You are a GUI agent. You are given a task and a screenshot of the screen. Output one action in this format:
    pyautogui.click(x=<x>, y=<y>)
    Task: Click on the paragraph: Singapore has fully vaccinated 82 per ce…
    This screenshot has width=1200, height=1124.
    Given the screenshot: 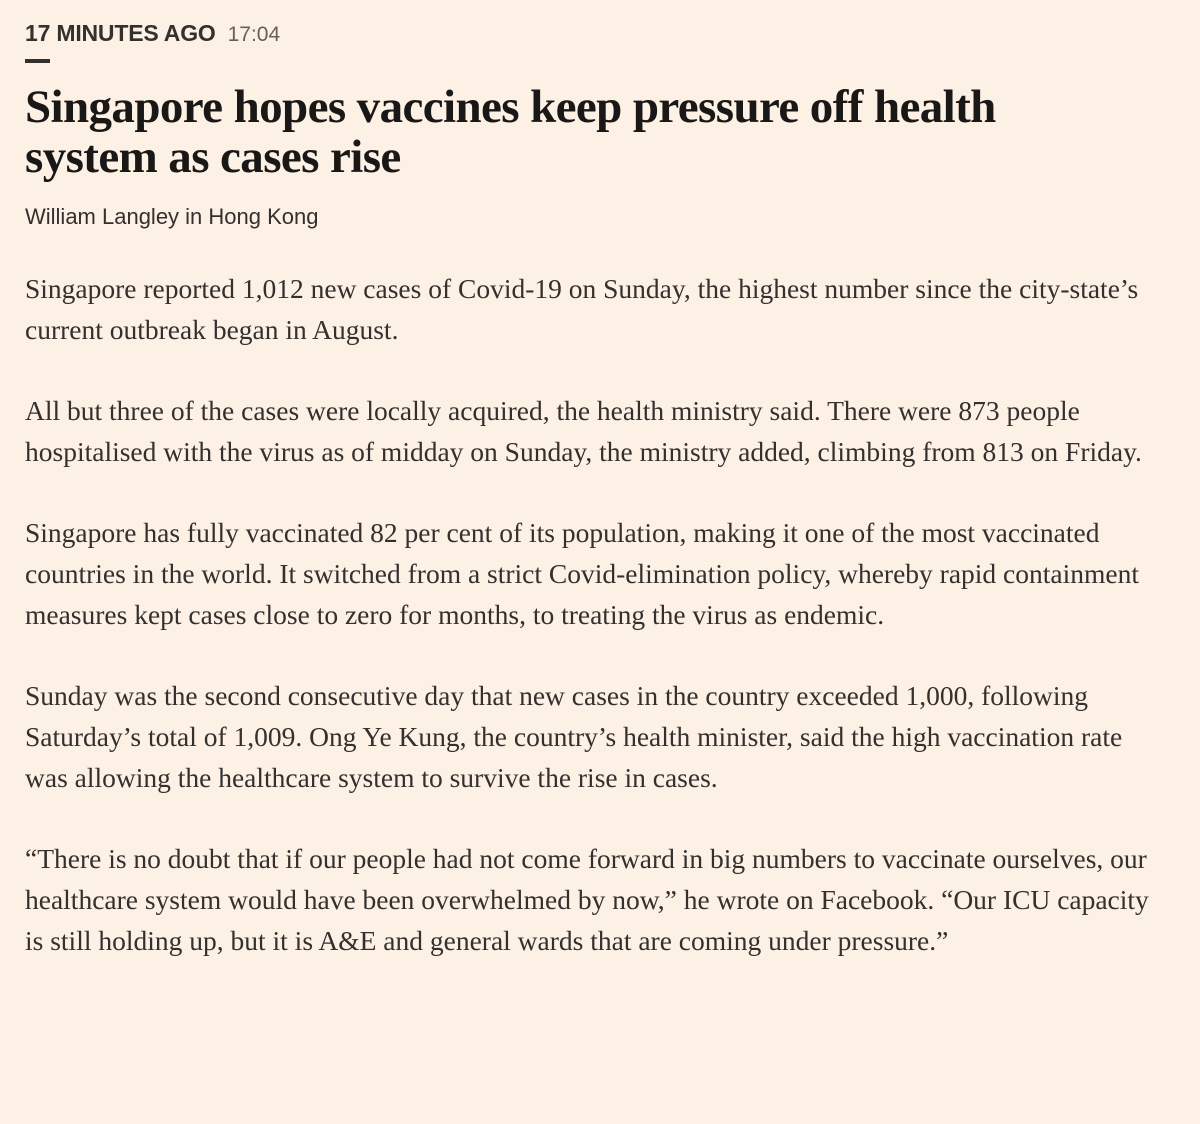 What is the action you would take?
    pyautogui.click(x=582, y=573)
    